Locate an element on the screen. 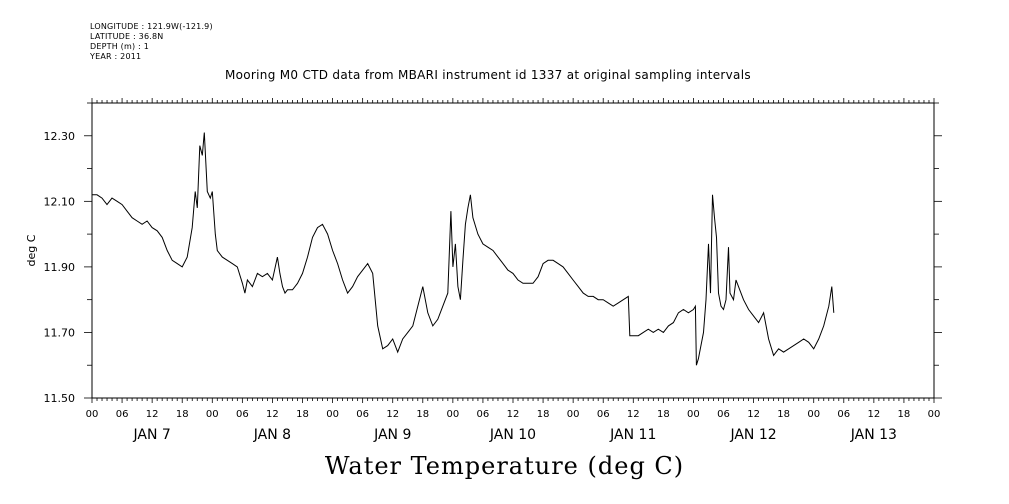  y-tick-label: 11.70 is located at coordinates (60, 332).